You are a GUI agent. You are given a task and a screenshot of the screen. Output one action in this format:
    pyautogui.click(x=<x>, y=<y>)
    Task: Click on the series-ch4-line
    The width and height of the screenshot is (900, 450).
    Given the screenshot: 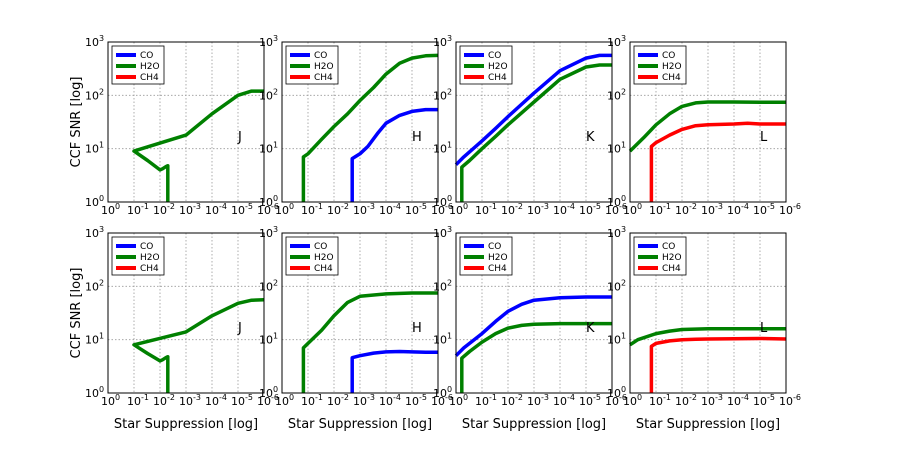 What is the action you would take?
    pyautogui.click(x=717, y=161)
    